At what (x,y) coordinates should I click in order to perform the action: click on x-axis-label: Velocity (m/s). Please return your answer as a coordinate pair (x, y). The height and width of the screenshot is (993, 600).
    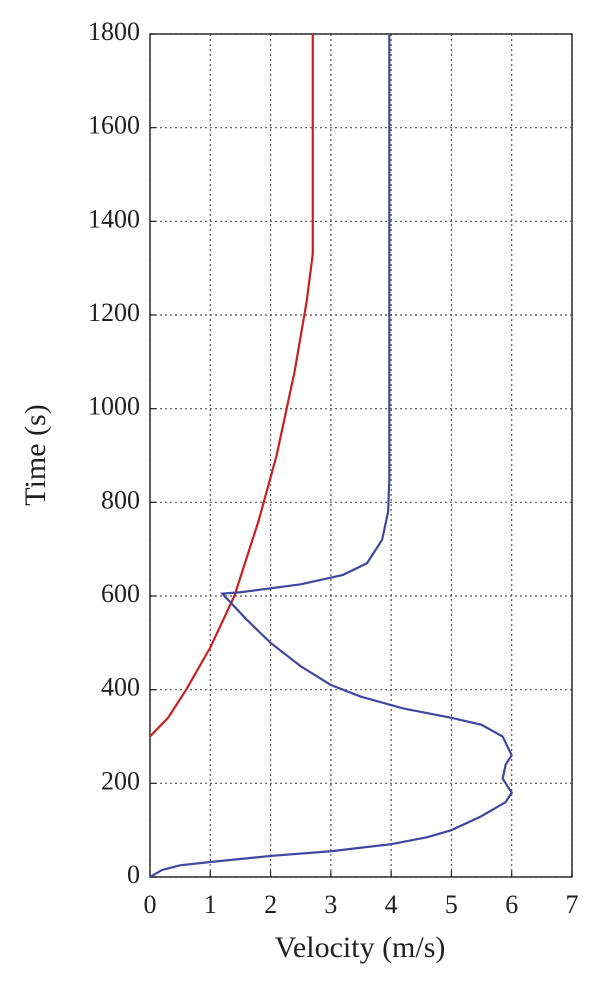
    Looking at the image, I should click on (360, 947).